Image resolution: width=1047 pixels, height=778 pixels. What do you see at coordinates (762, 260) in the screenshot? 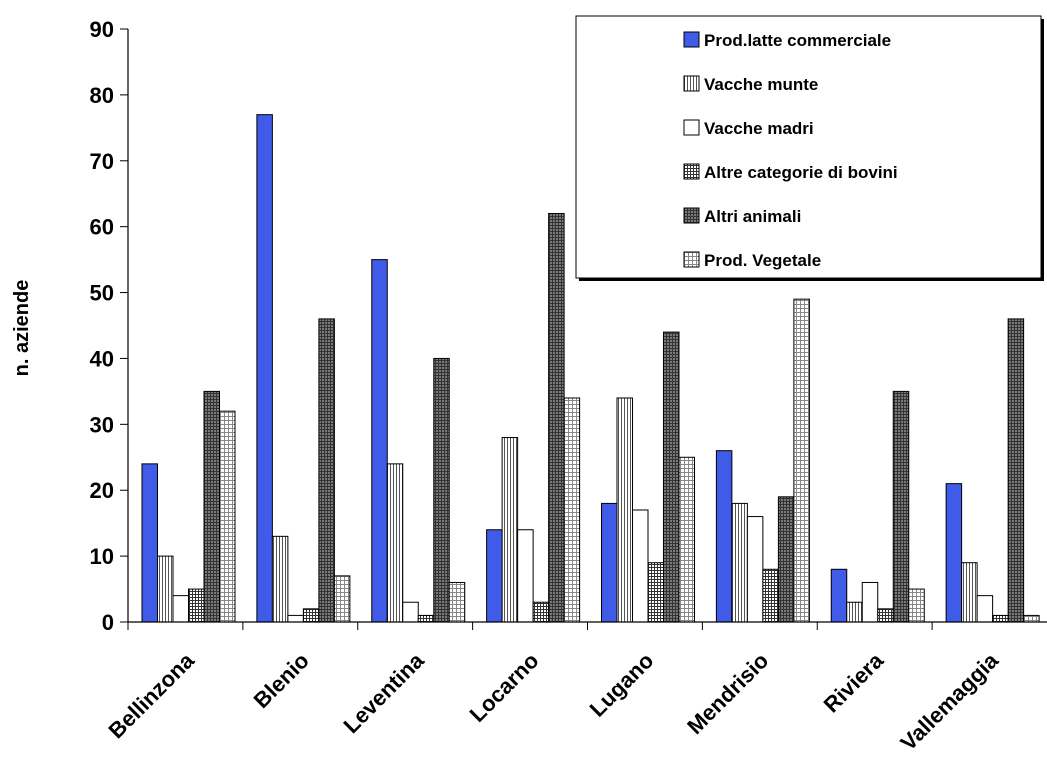
I see `legend-label: Prod. Vegetale` at bounding box center [762, 260].